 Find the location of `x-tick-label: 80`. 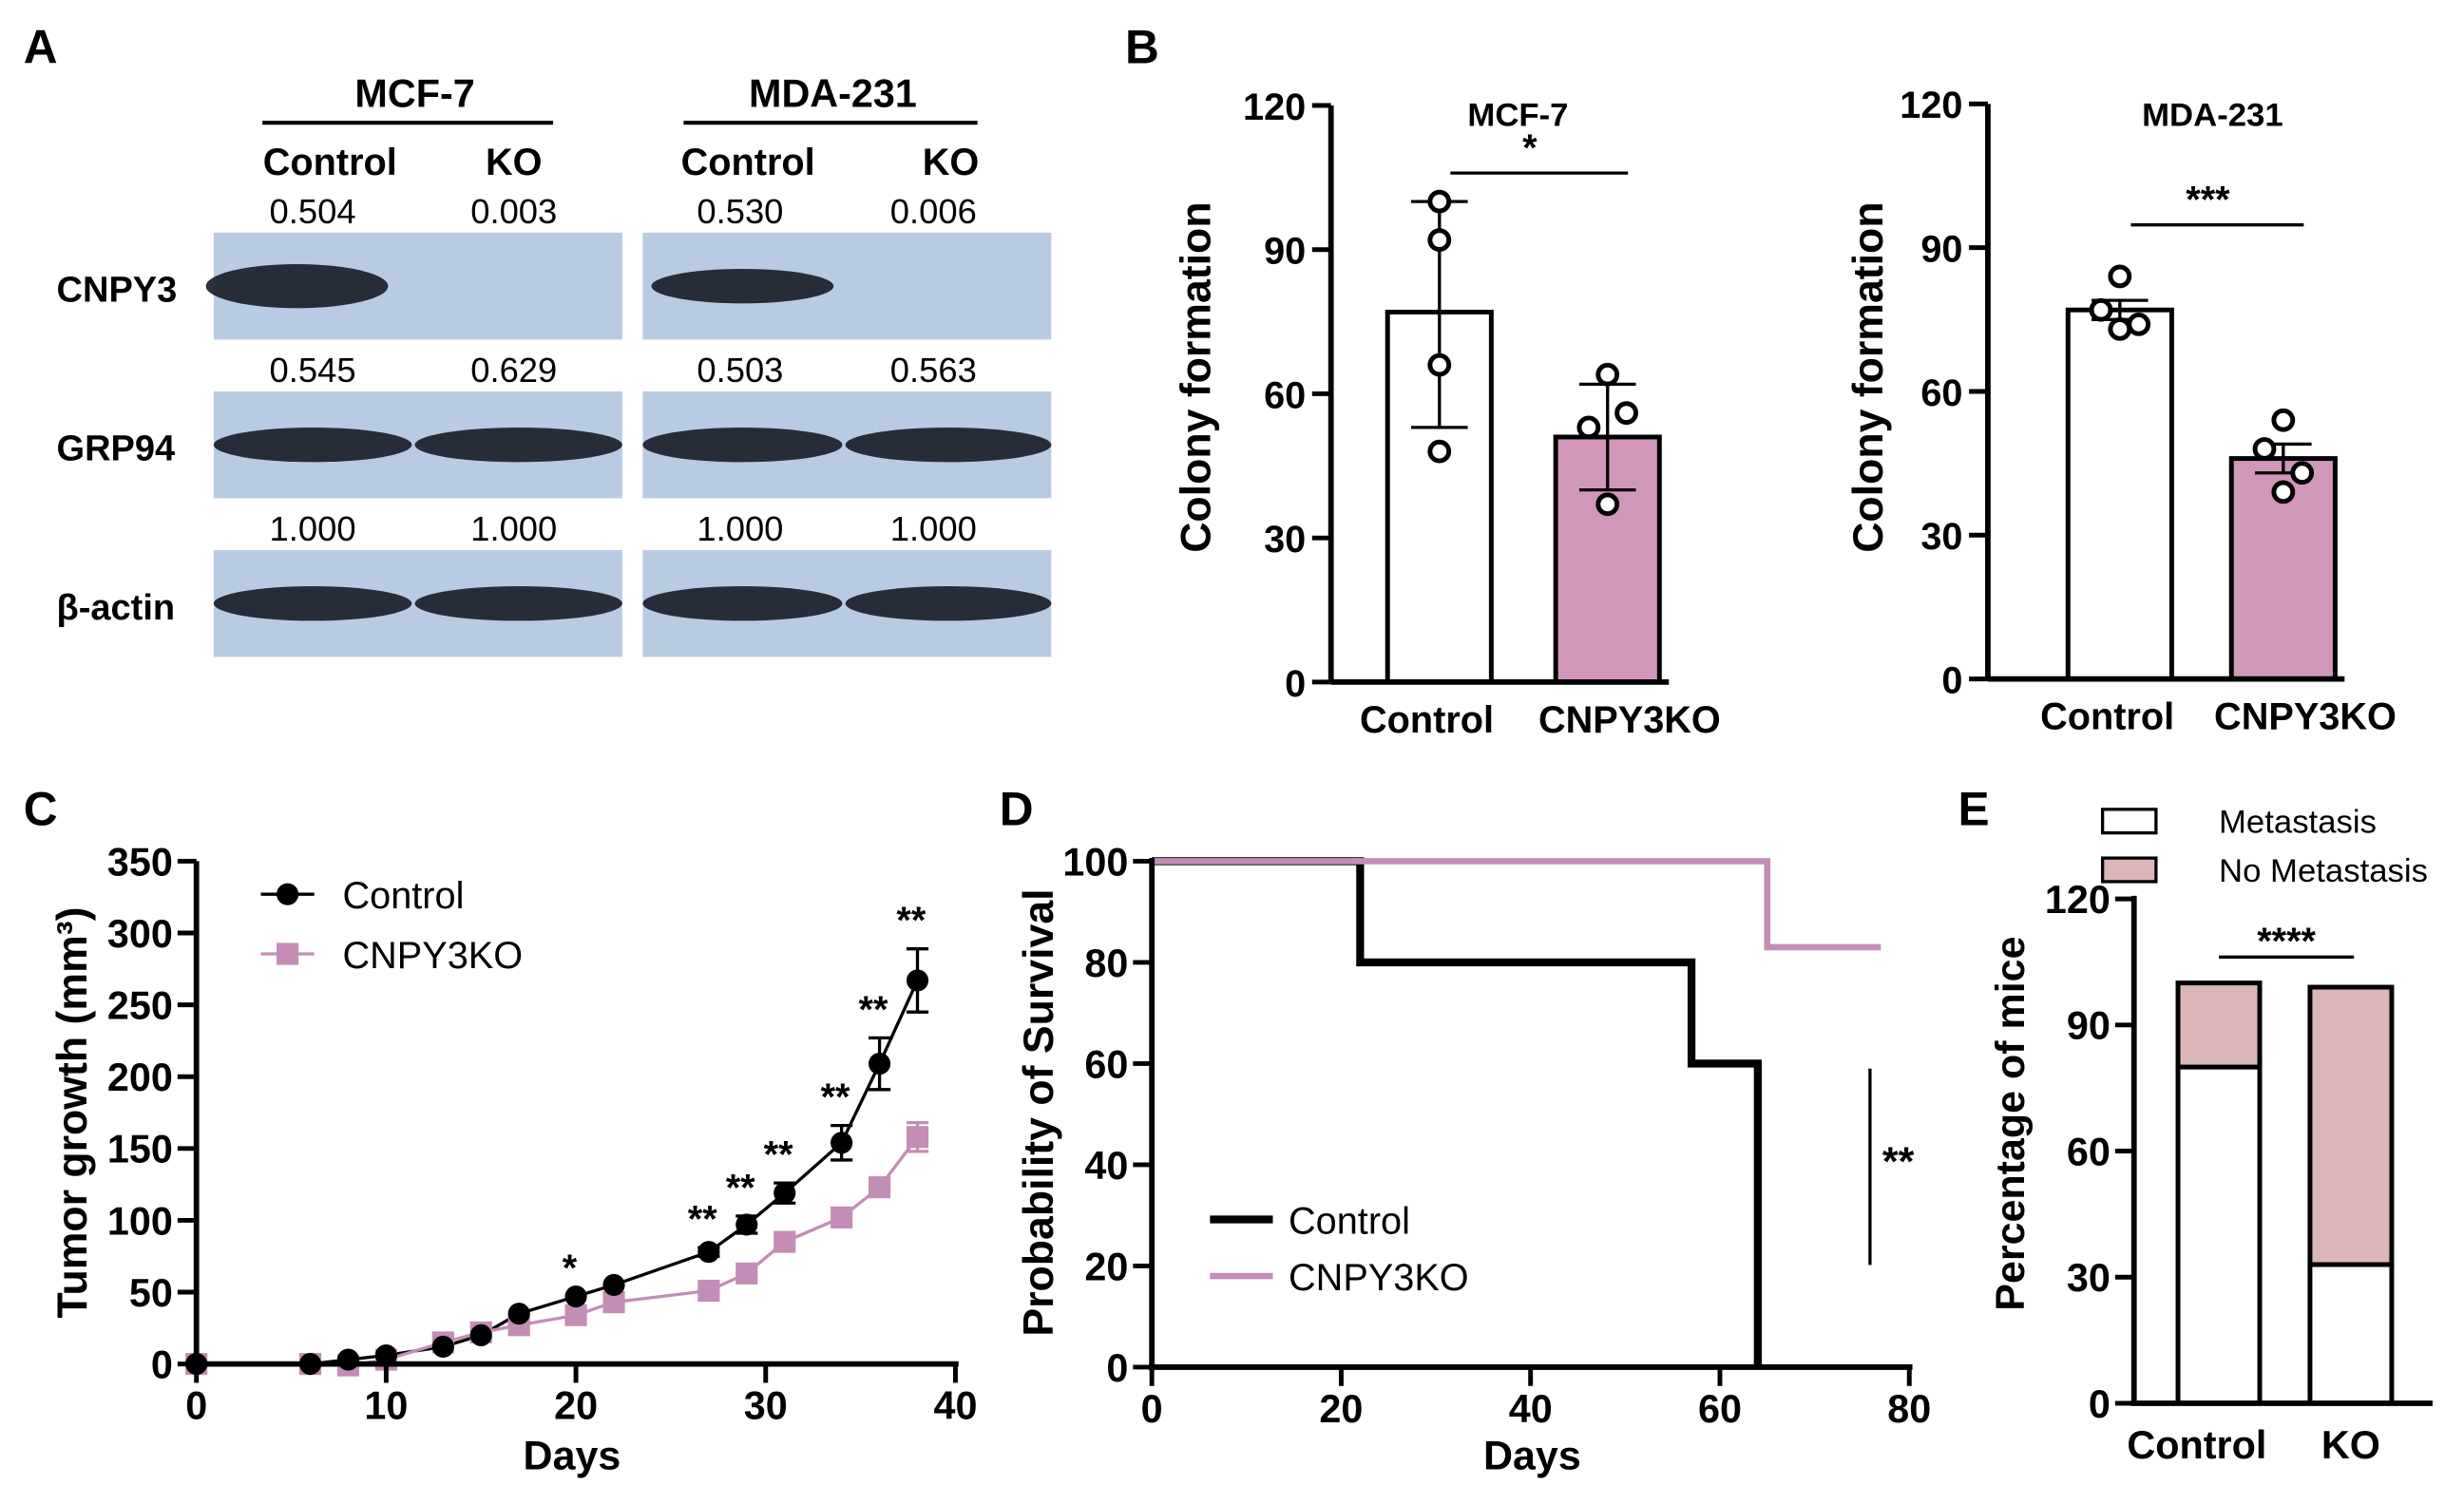

x-tick-label: 80 is located at coordinates (1909, 1409).